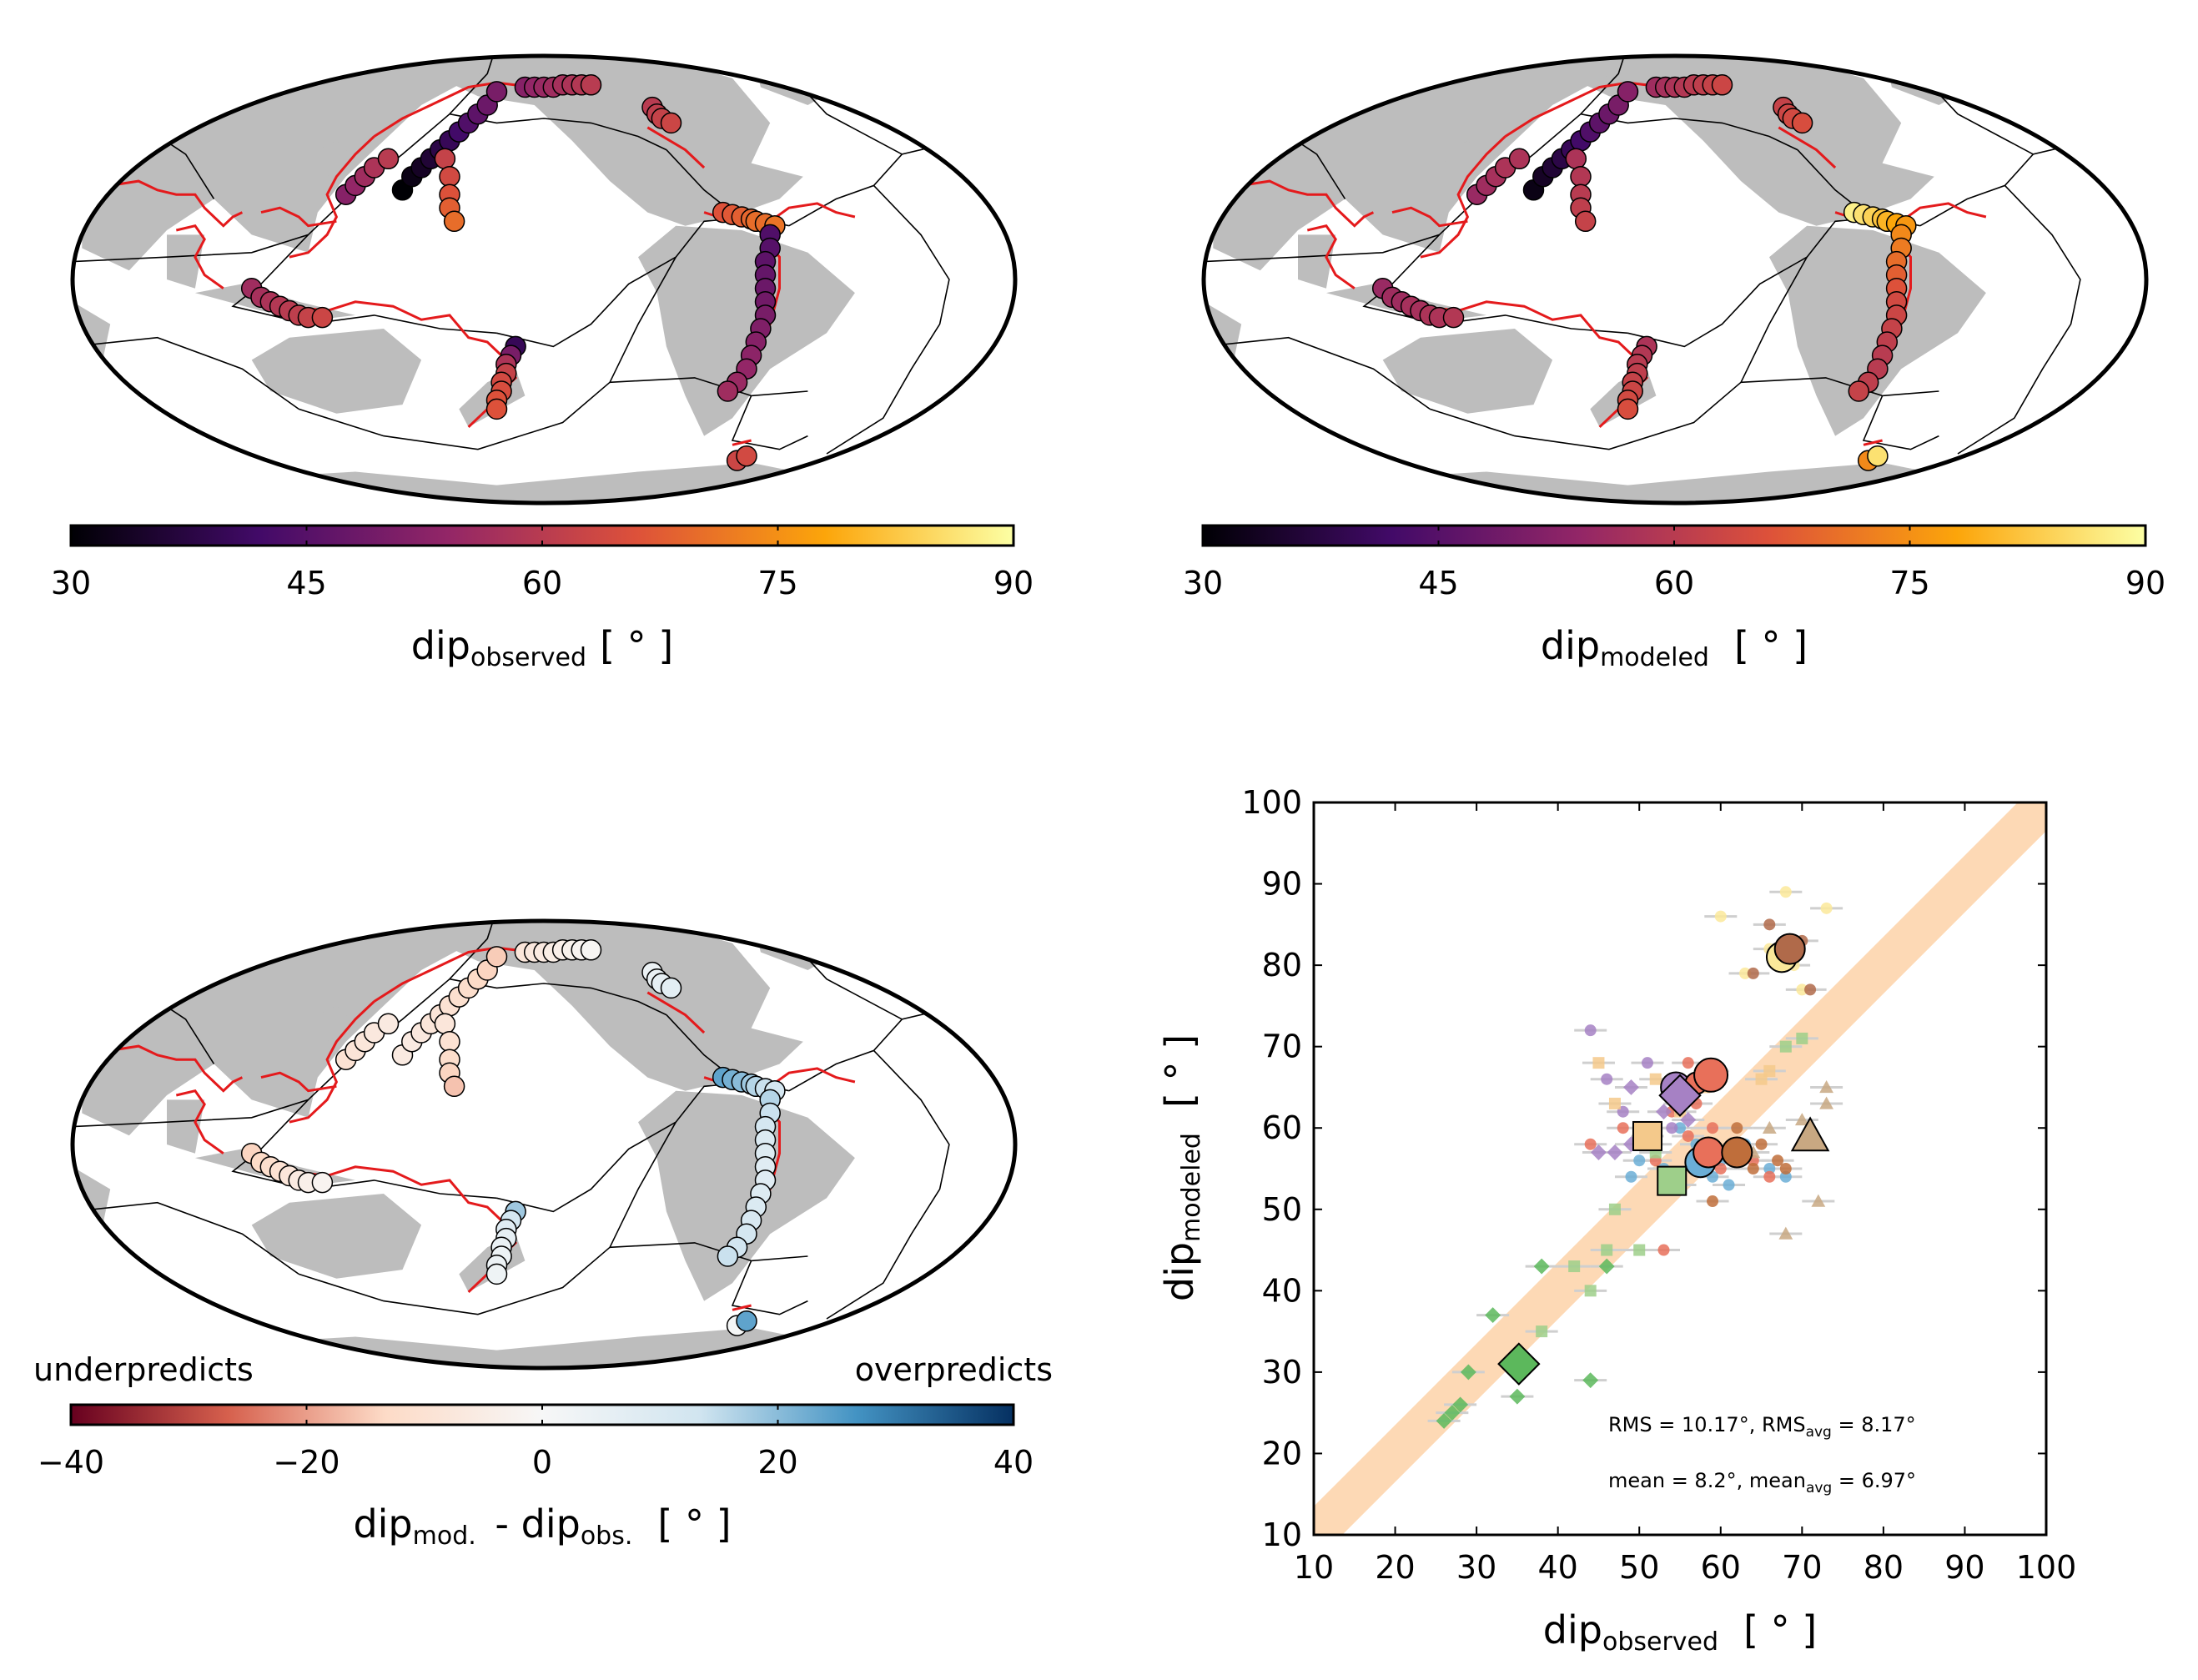 This screenshot has width=2198, height=1680. Describe the element at coordinates (331, 158) in the screenshot. I see `land-japan` at that location.